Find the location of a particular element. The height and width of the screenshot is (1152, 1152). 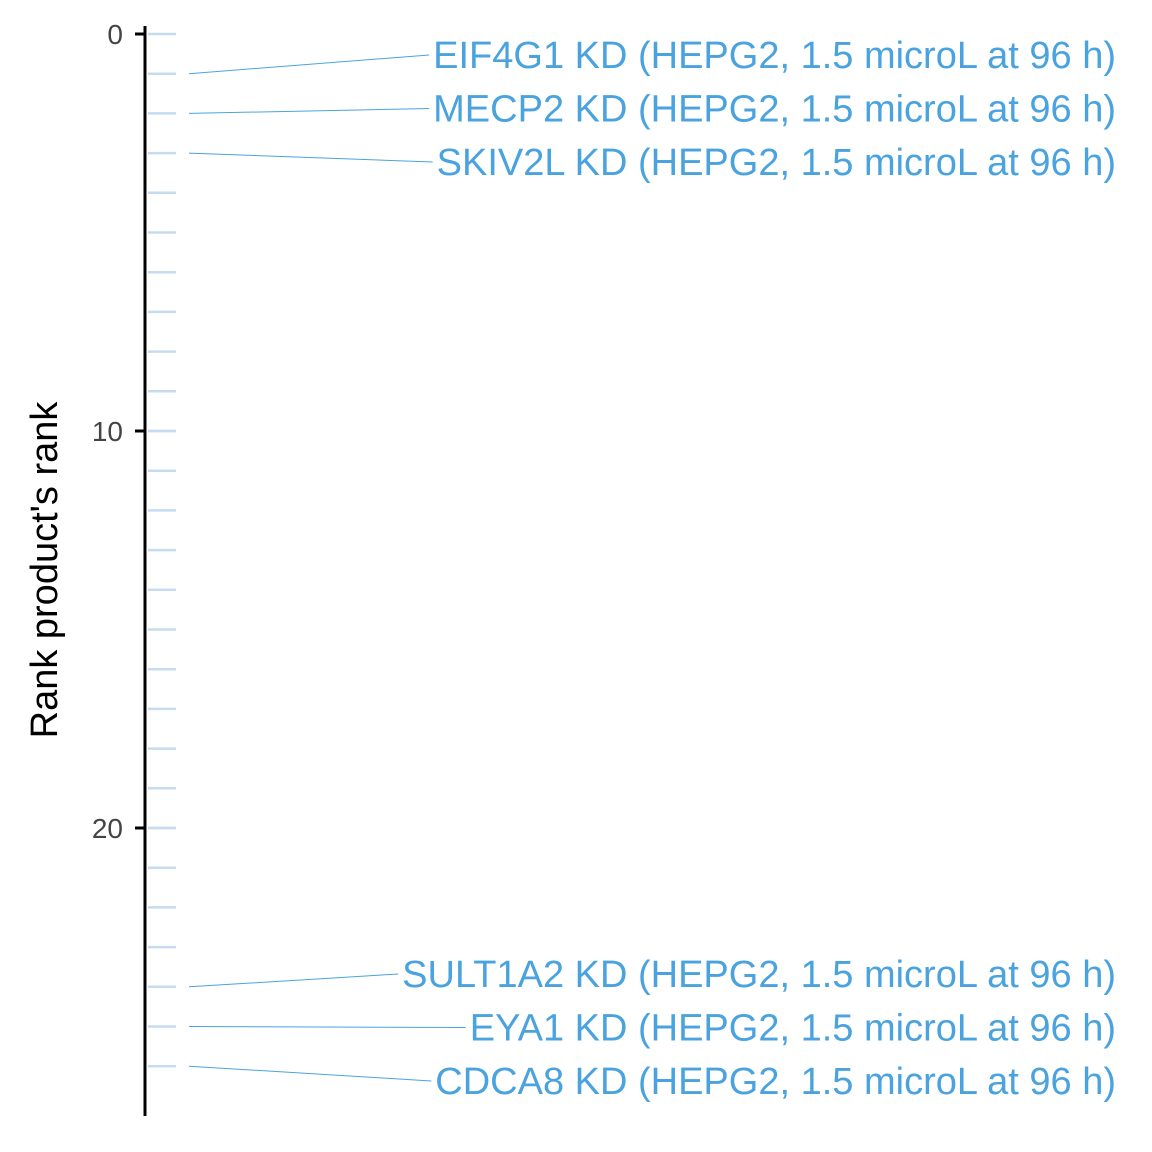

point-label: EIF4G1 KD (HEPG2, 1.5 microL at 96 h) is located at coordinates (774, 56).